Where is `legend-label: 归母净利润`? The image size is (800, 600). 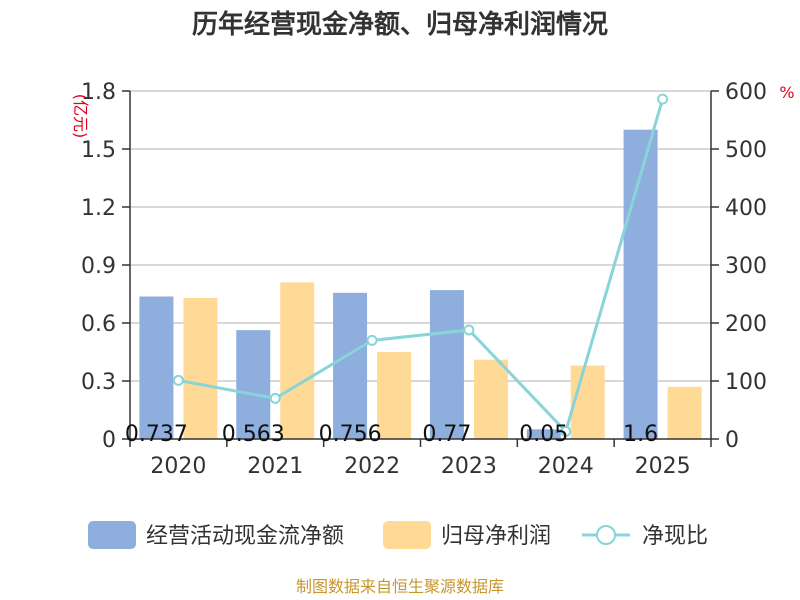
legend-label: 归母净利润 is located at coordinates (496, 536).